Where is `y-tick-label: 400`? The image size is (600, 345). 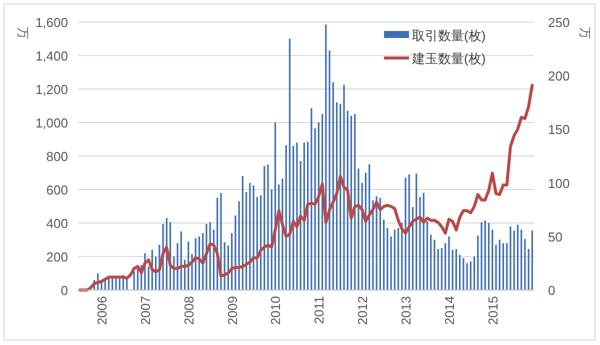 y-tick-label: 400 is located at coordinates (57, 223).